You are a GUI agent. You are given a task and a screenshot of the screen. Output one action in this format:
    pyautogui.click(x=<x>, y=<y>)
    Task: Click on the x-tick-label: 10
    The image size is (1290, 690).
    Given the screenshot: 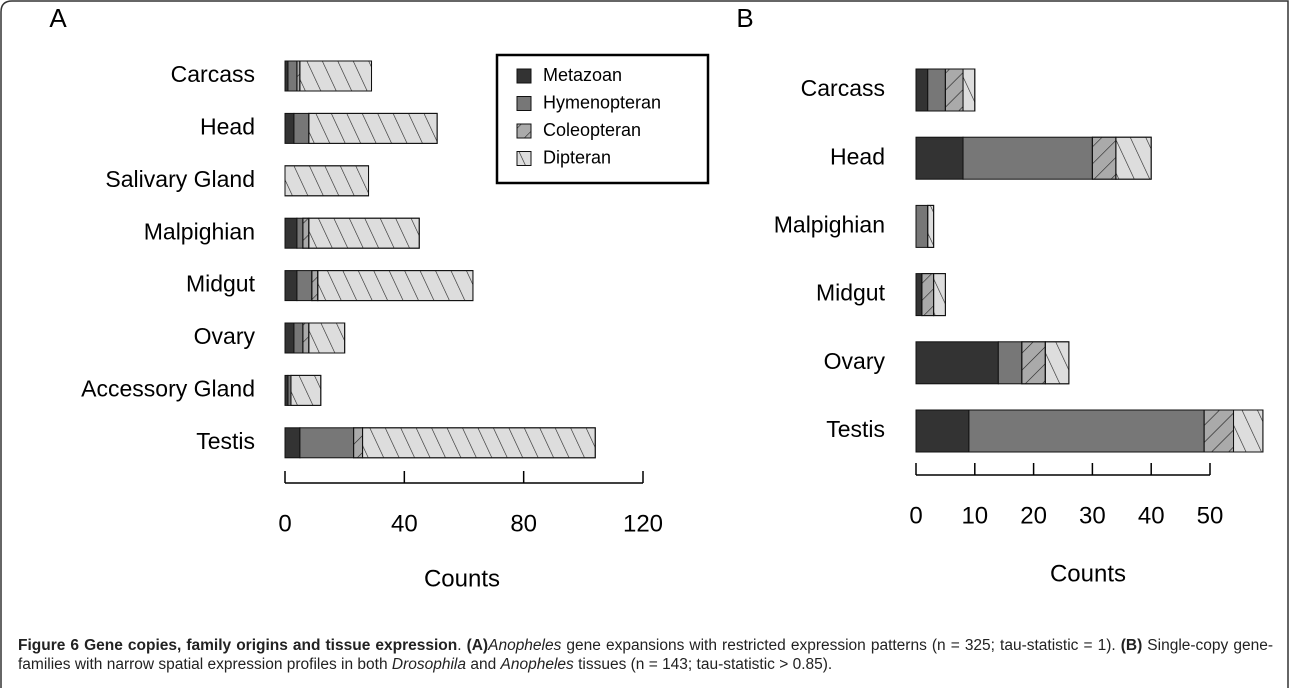 What is the action you would take?
    pyautogui.click(x=974, y=515)
    